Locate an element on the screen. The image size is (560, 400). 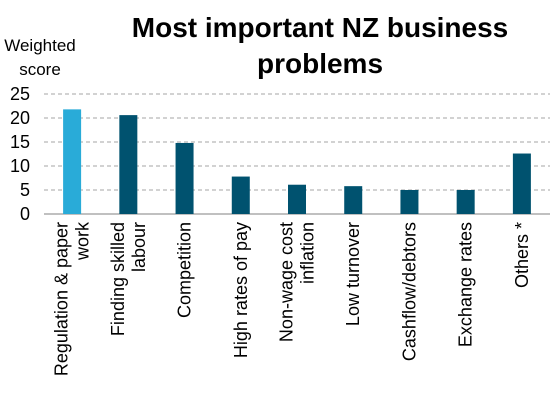
x-category-label: Regulation & paper work is located at coordinates (72, 298).